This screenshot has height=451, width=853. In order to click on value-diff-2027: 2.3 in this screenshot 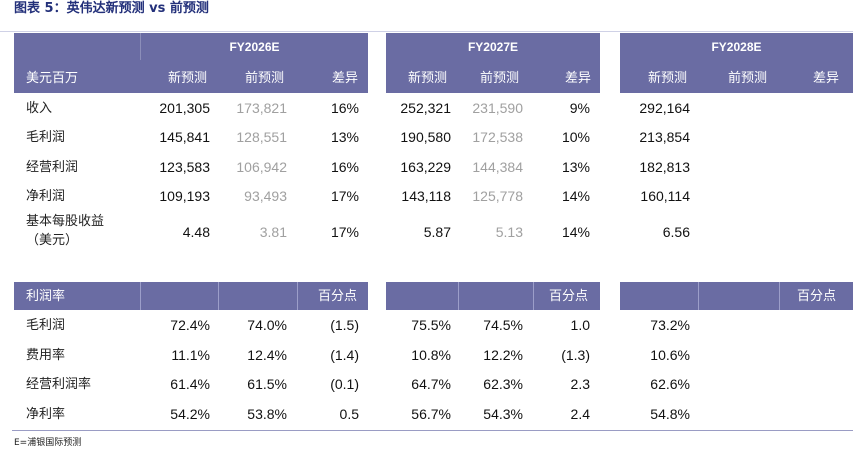, I will do `click(580, 384)`.